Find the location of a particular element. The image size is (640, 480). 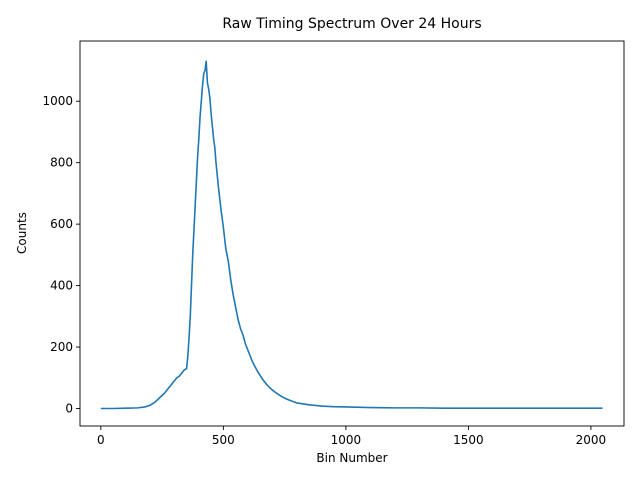

x-tick-label: 0 is located at coordinates (101, 440).